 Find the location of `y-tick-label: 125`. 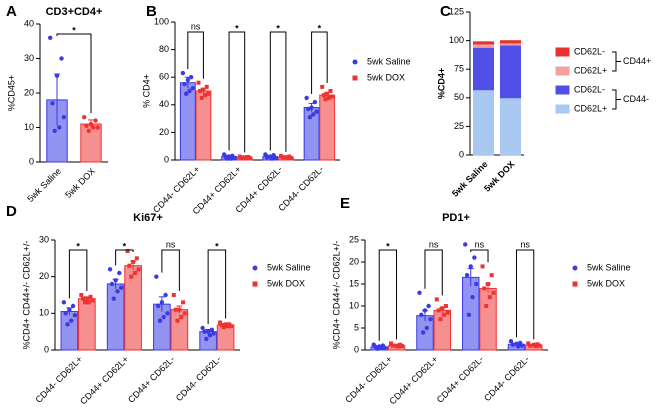

y-tick-label: 125 is located at coordinates (456, 11).